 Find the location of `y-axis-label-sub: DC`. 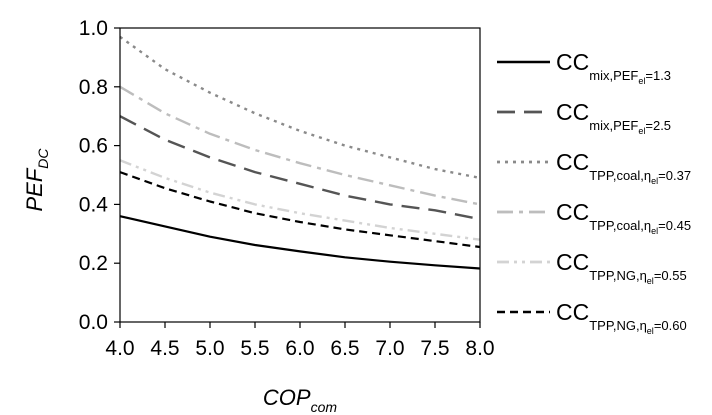

y-axis-label-sub: DC is located at coordinates (43, 158).